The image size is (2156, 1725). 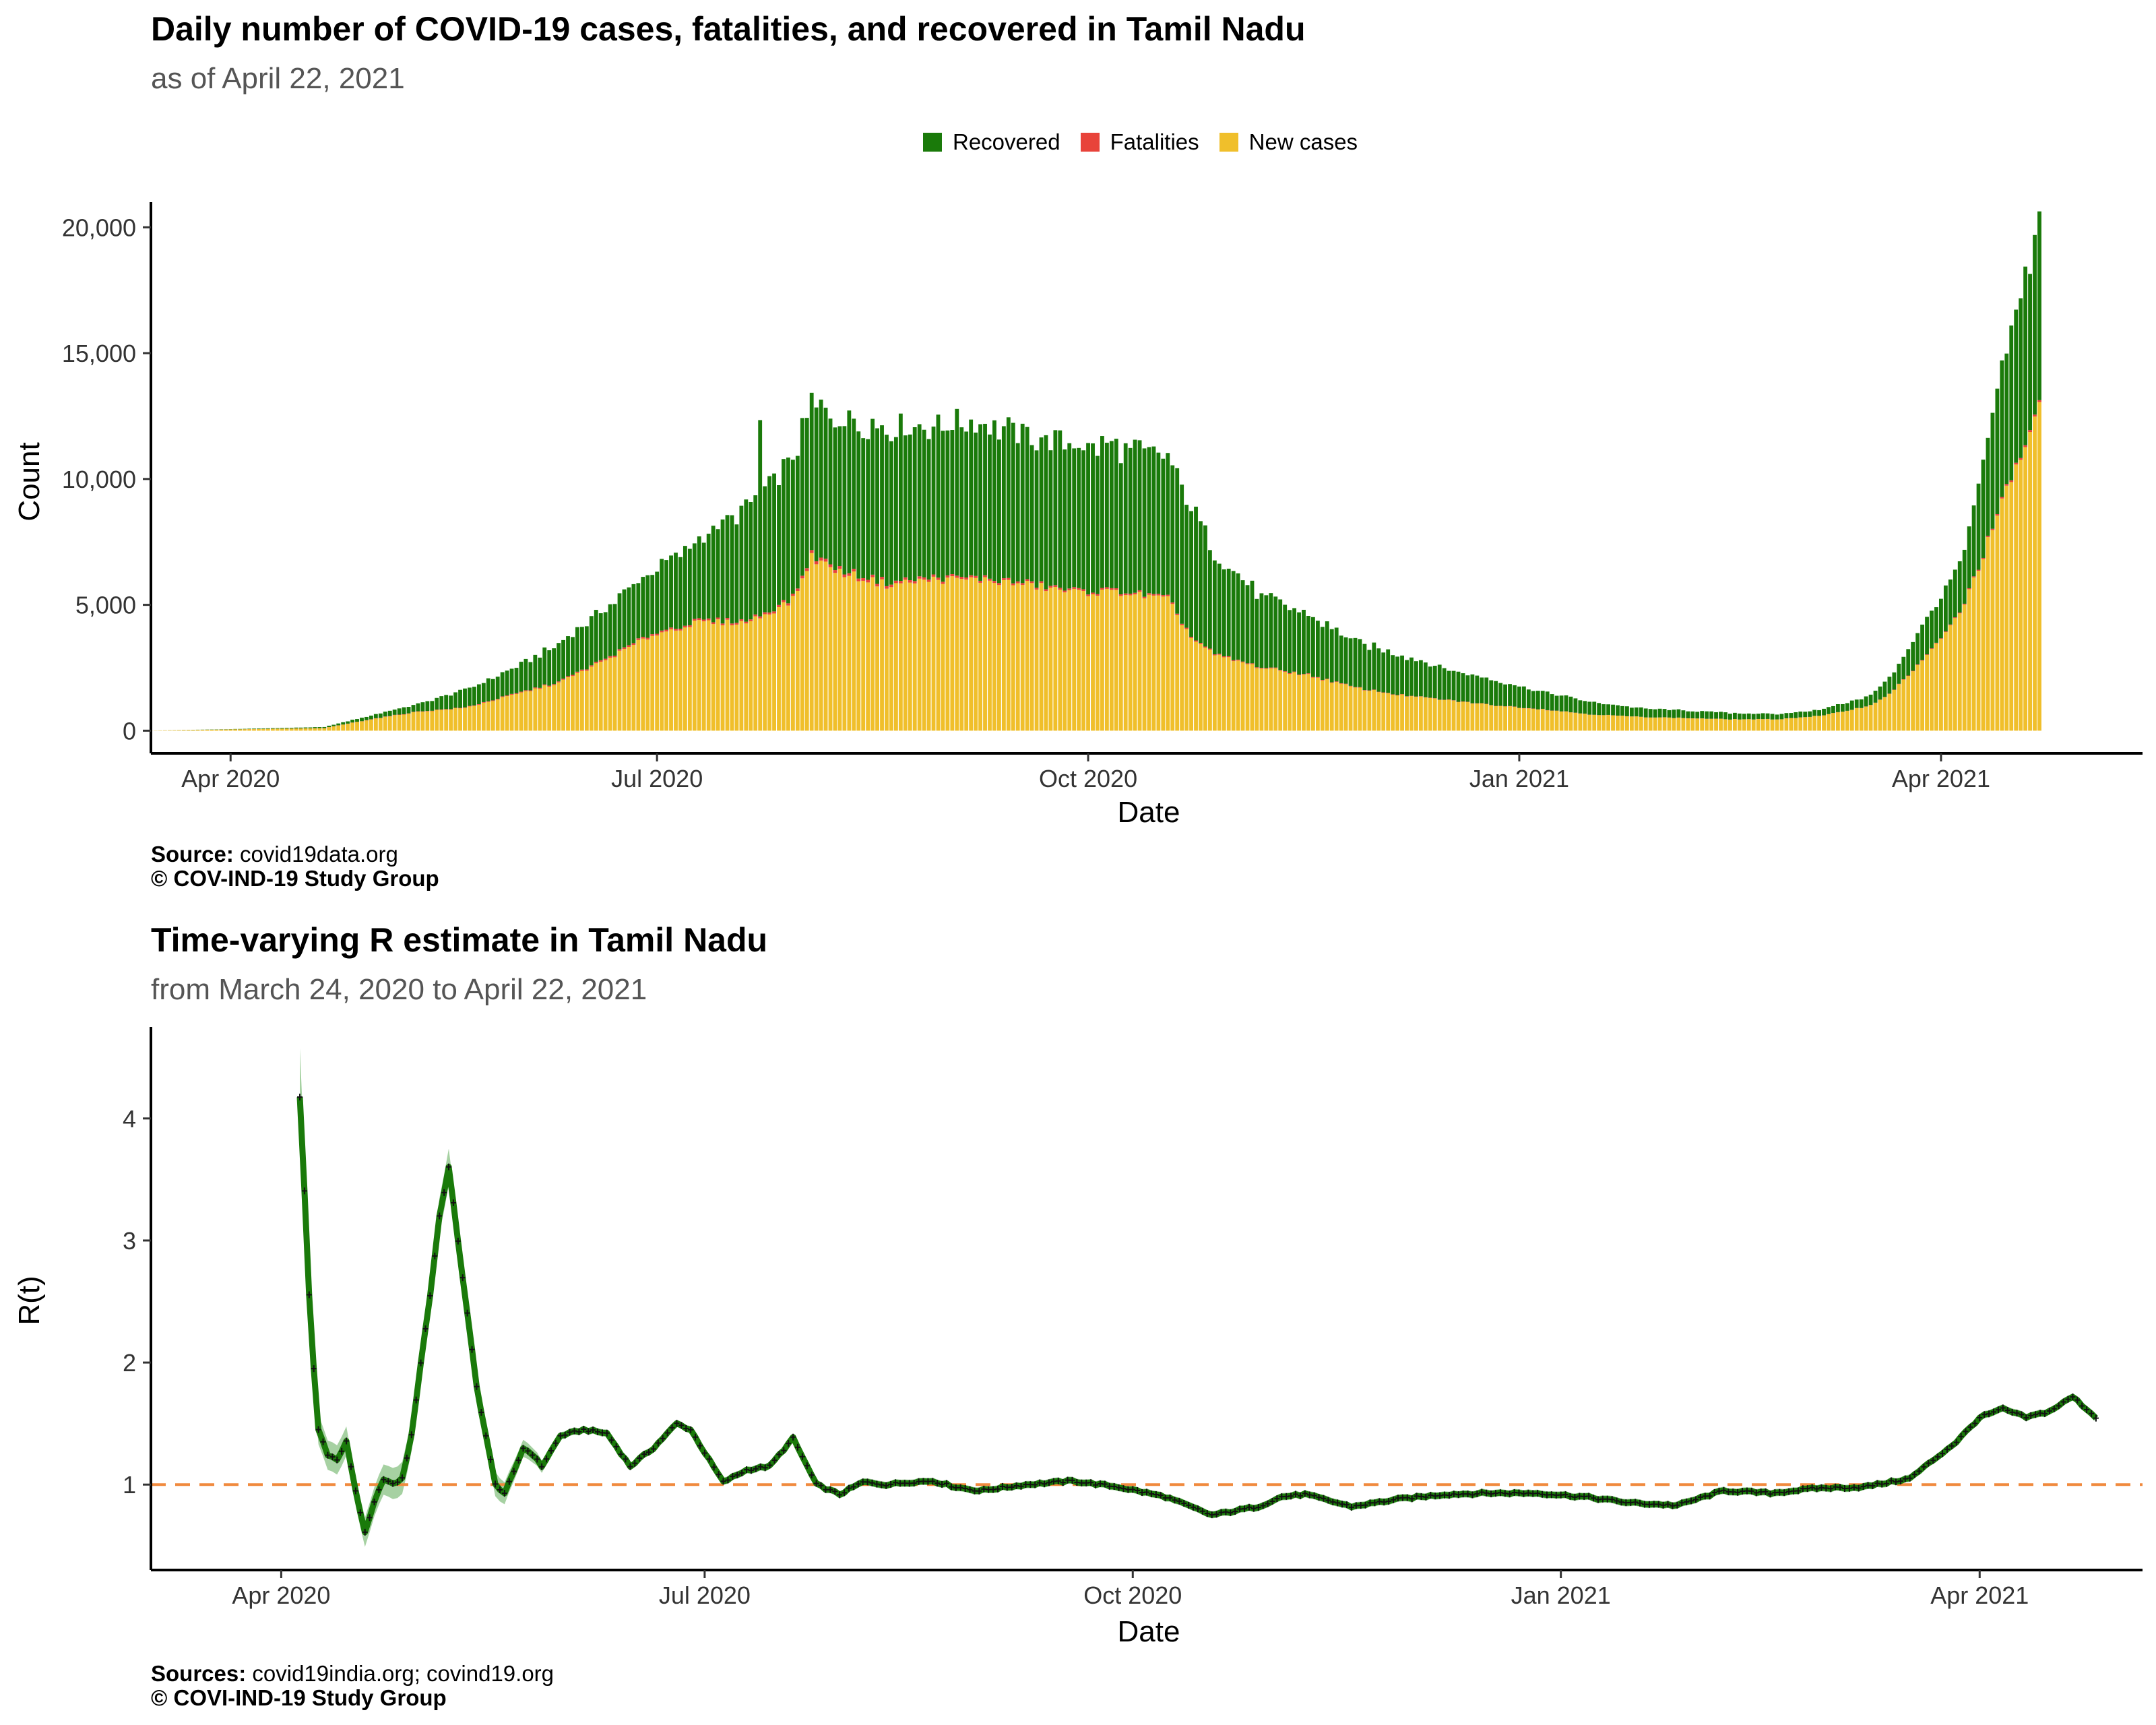 I want to click on chart1-x-tick-label: Jul 2020, so click(x=657, y=778).